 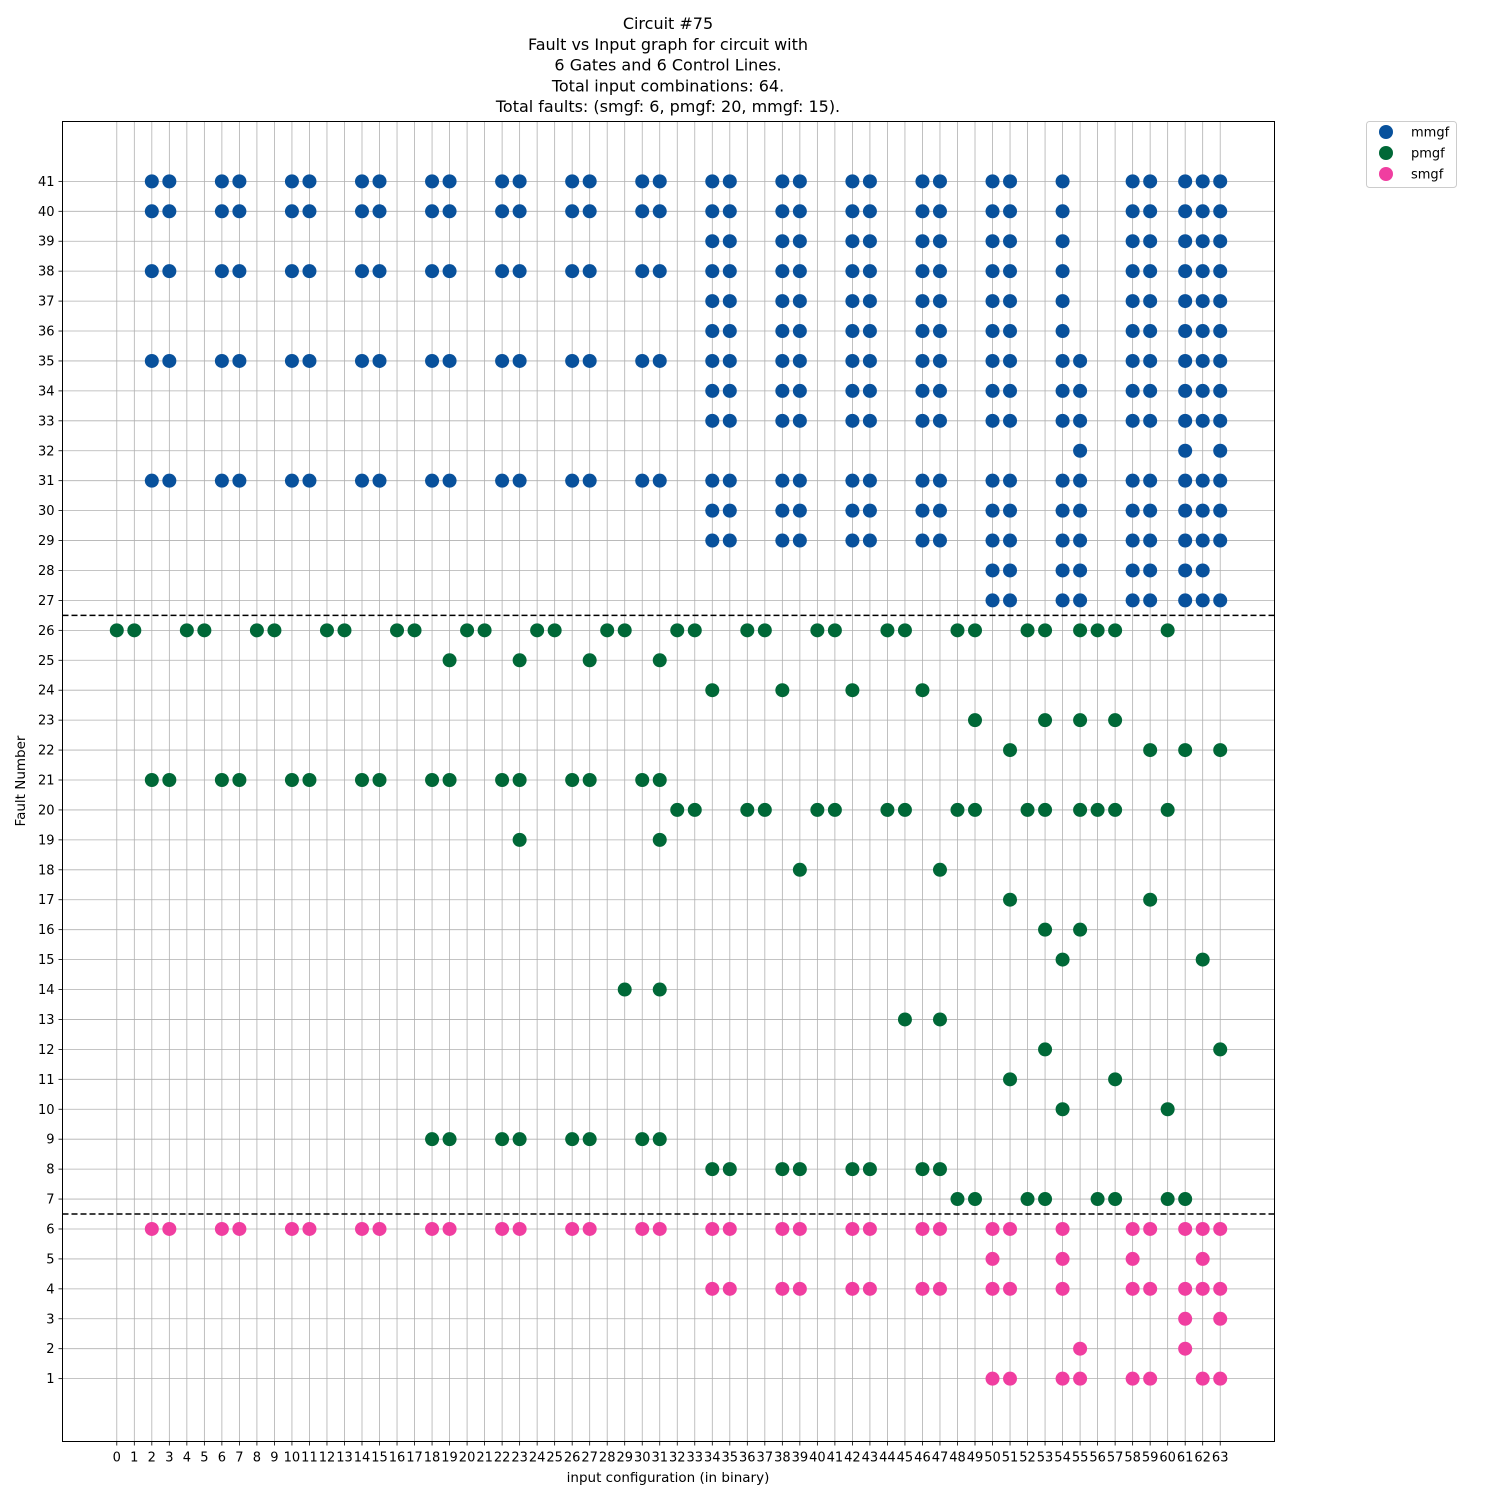 I want to click on x-tick-label: 10, so click(x=292, y=1458).